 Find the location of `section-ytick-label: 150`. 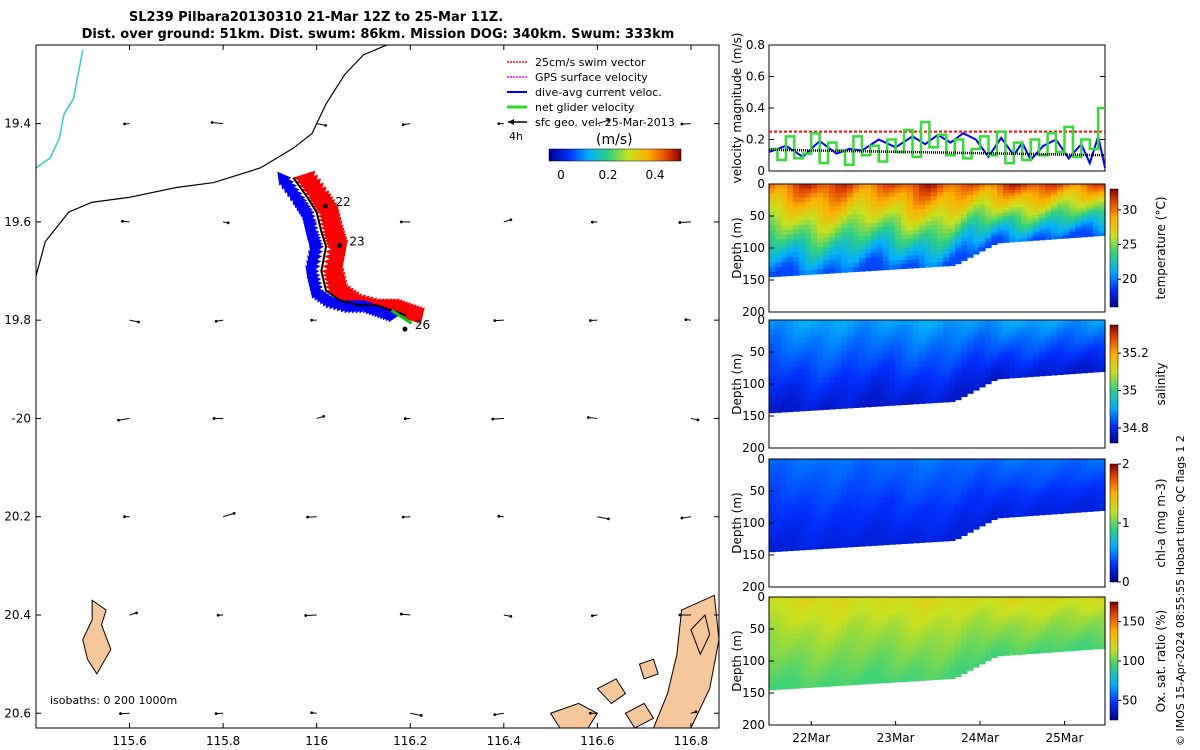

section-ytick-label: 150 is located at coordinates (753, 693).